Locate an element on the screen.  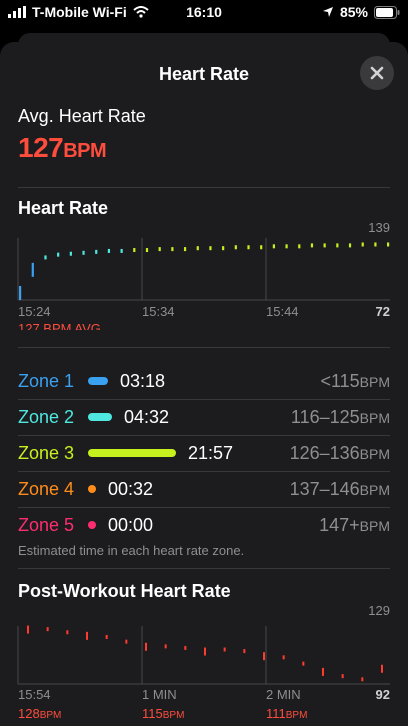
post-value-number: 115 is located at coordinates (152, 713).